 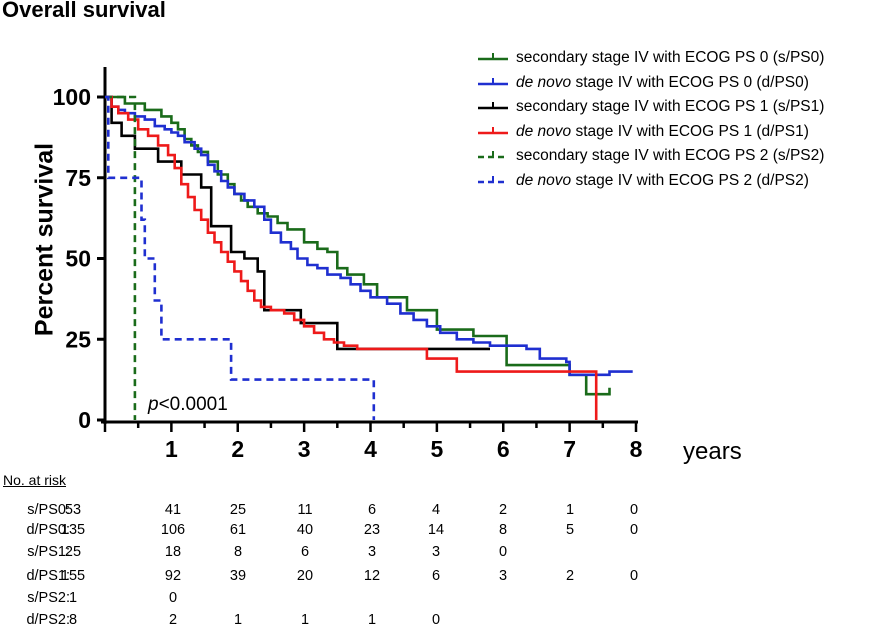 I want to click on risk-cell: 41, so click(x=173, y=510).